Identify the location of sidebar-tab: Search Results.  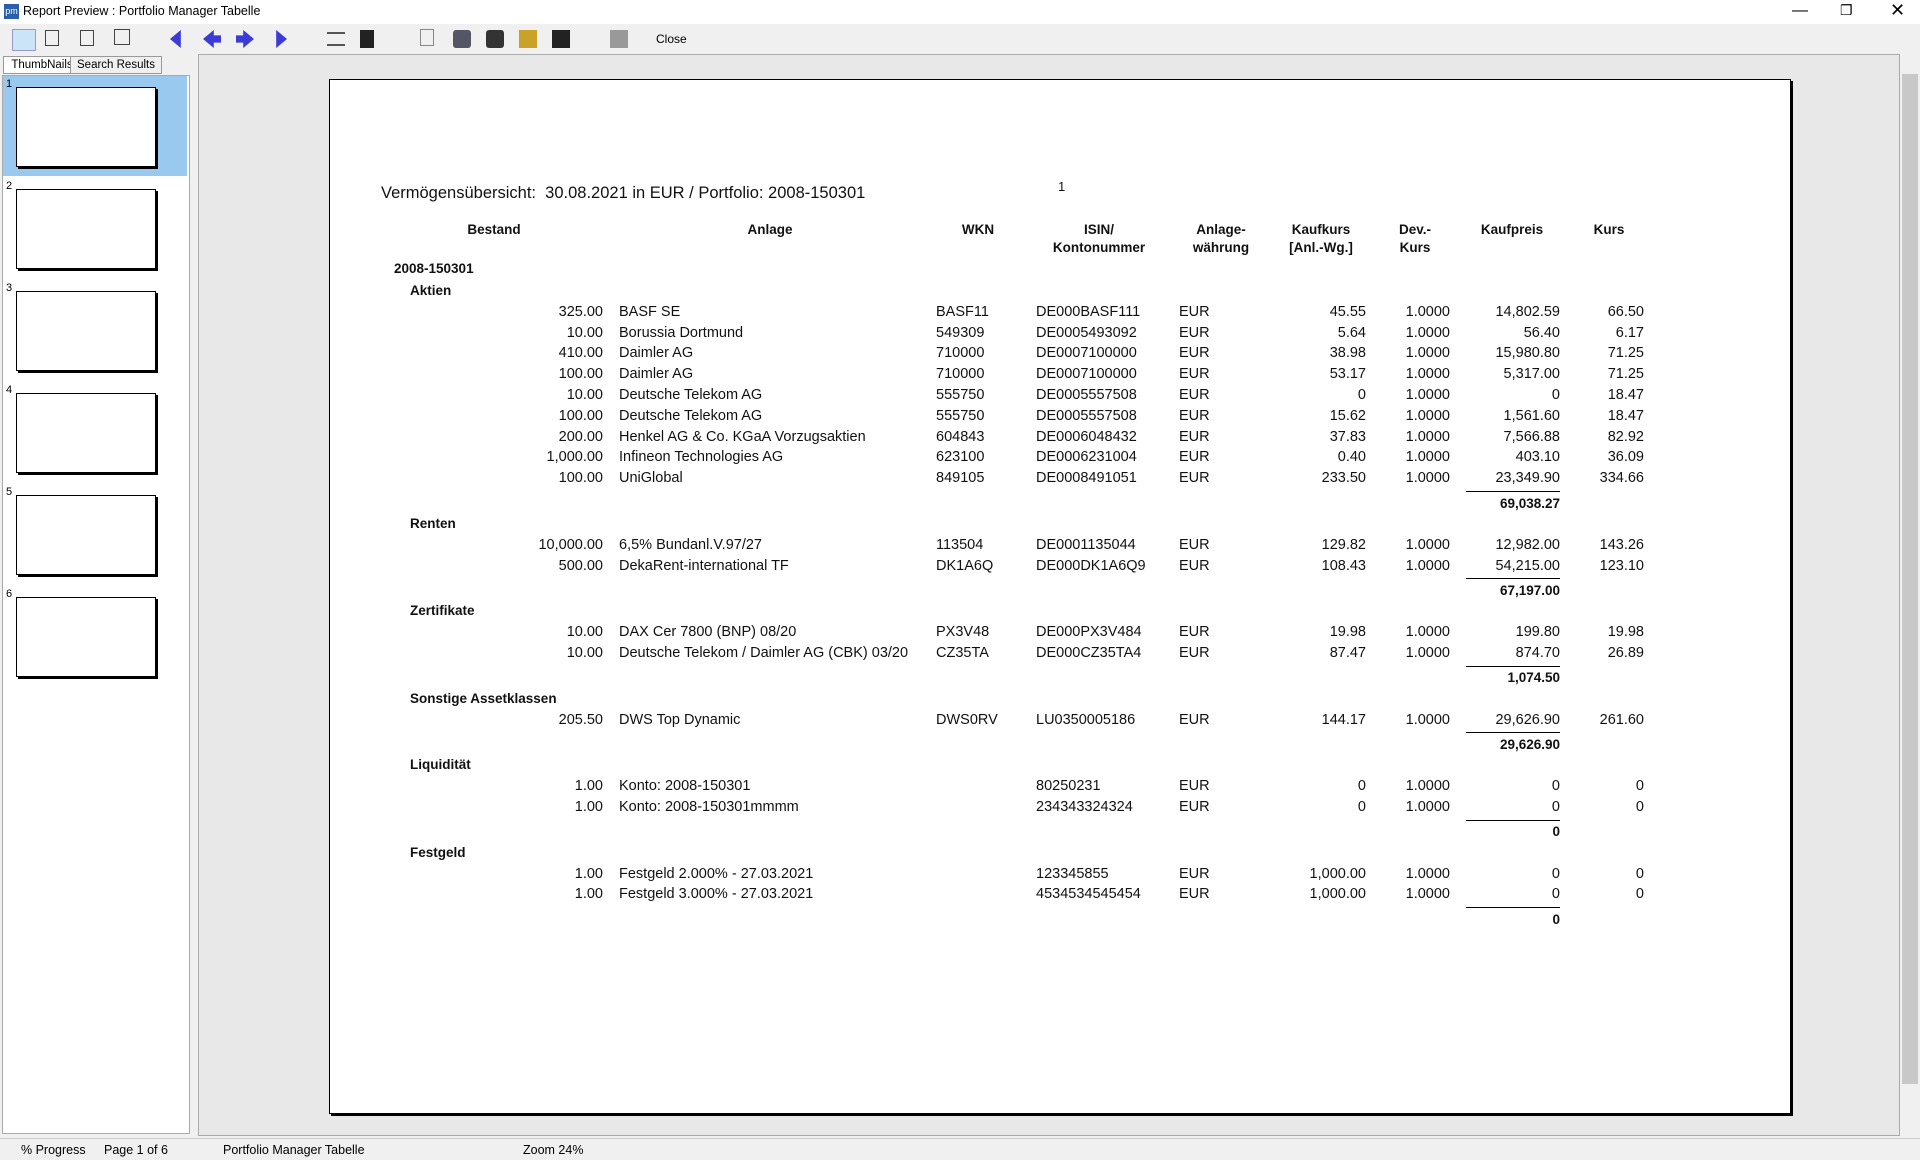
(116, 65).